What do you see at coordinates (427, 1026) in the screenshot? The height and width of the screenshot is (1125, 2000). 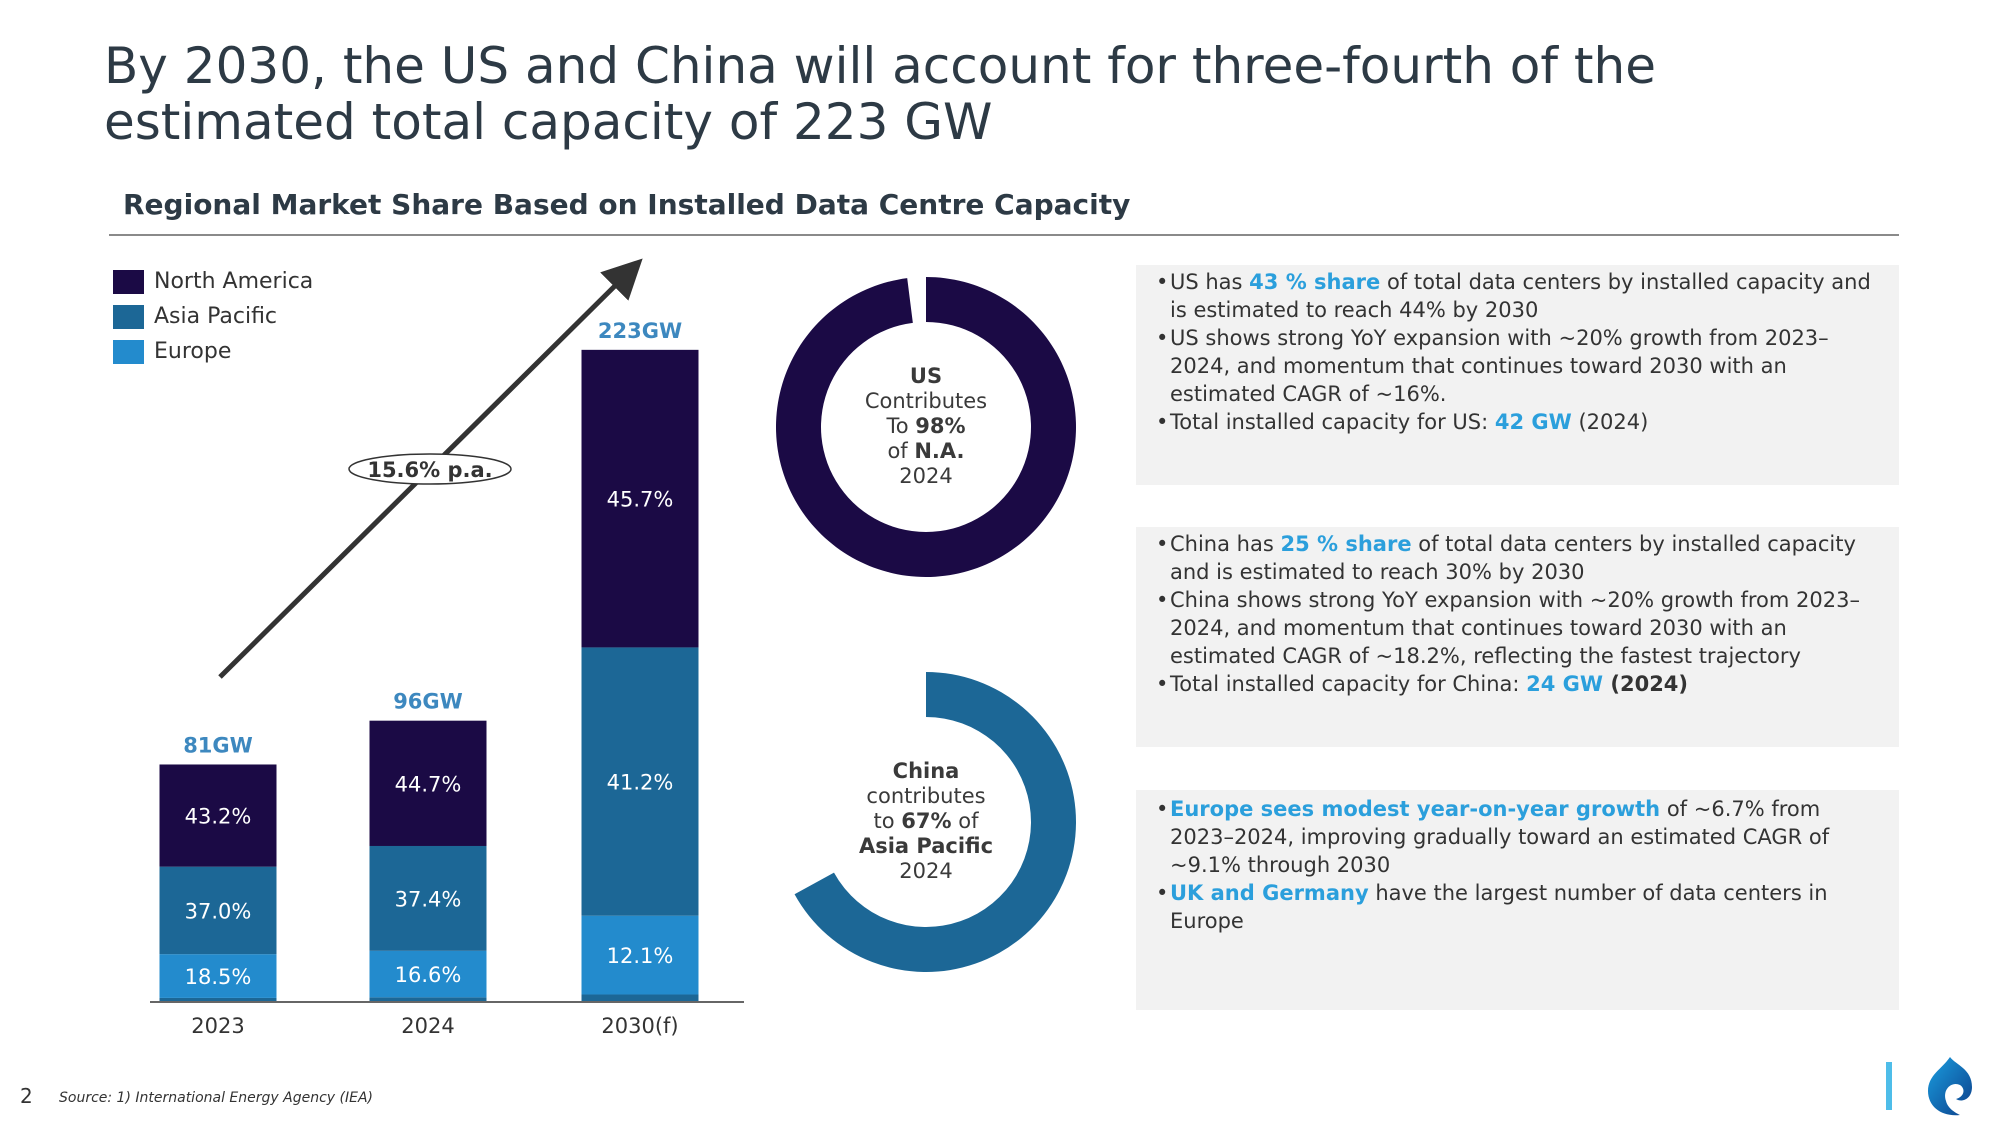 I see `x-tick-label: 2024` at bounding box center [427, 1026].